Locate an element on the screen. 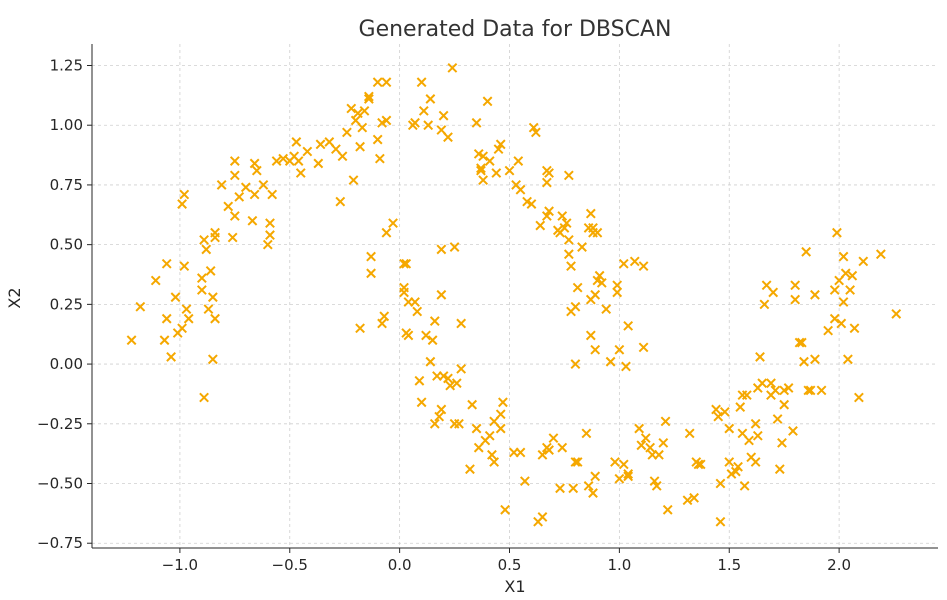  x-tick-label: 2.0 is located at coordinates (839, 565).